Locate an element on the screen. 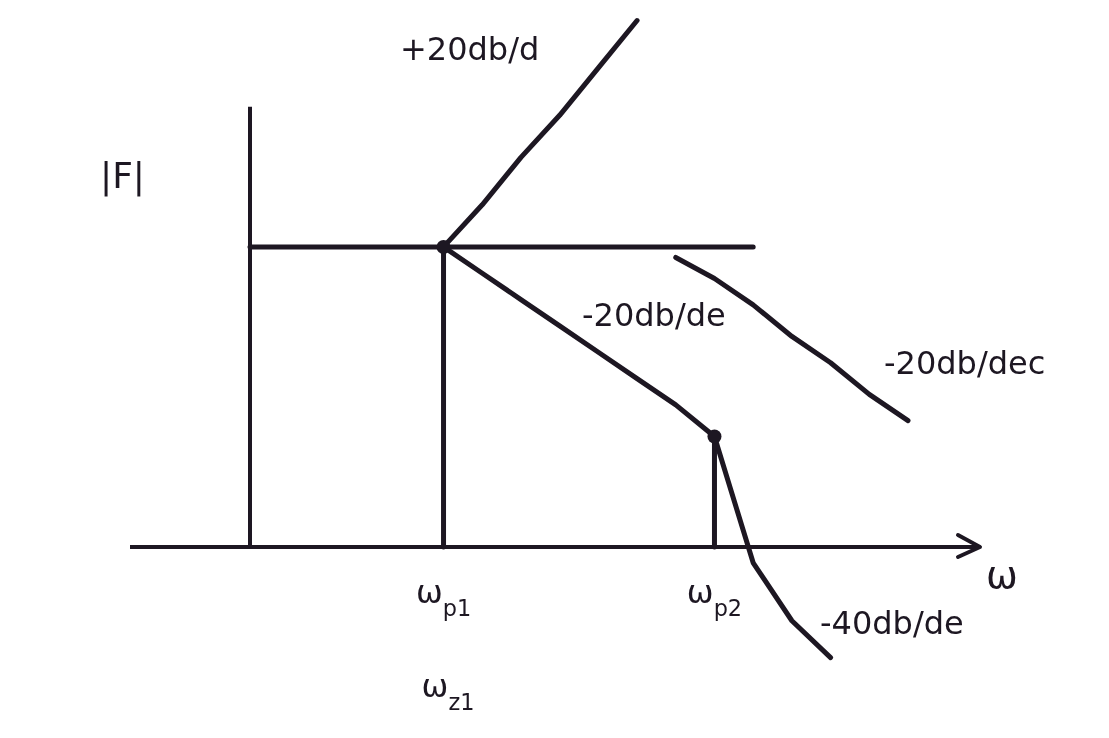 The width and height of the screenshot is (1109, 738). annotation: -20db/dec is located at coordinates (965, 363).